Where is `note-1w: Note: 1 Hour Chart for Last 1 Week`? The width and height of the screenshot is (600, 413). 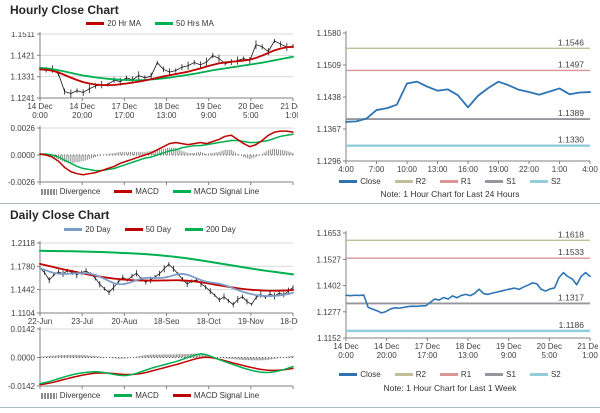
note-1w: Note: 1 Hour Chart for Last 1 Week is located at coordinates (450, 388).